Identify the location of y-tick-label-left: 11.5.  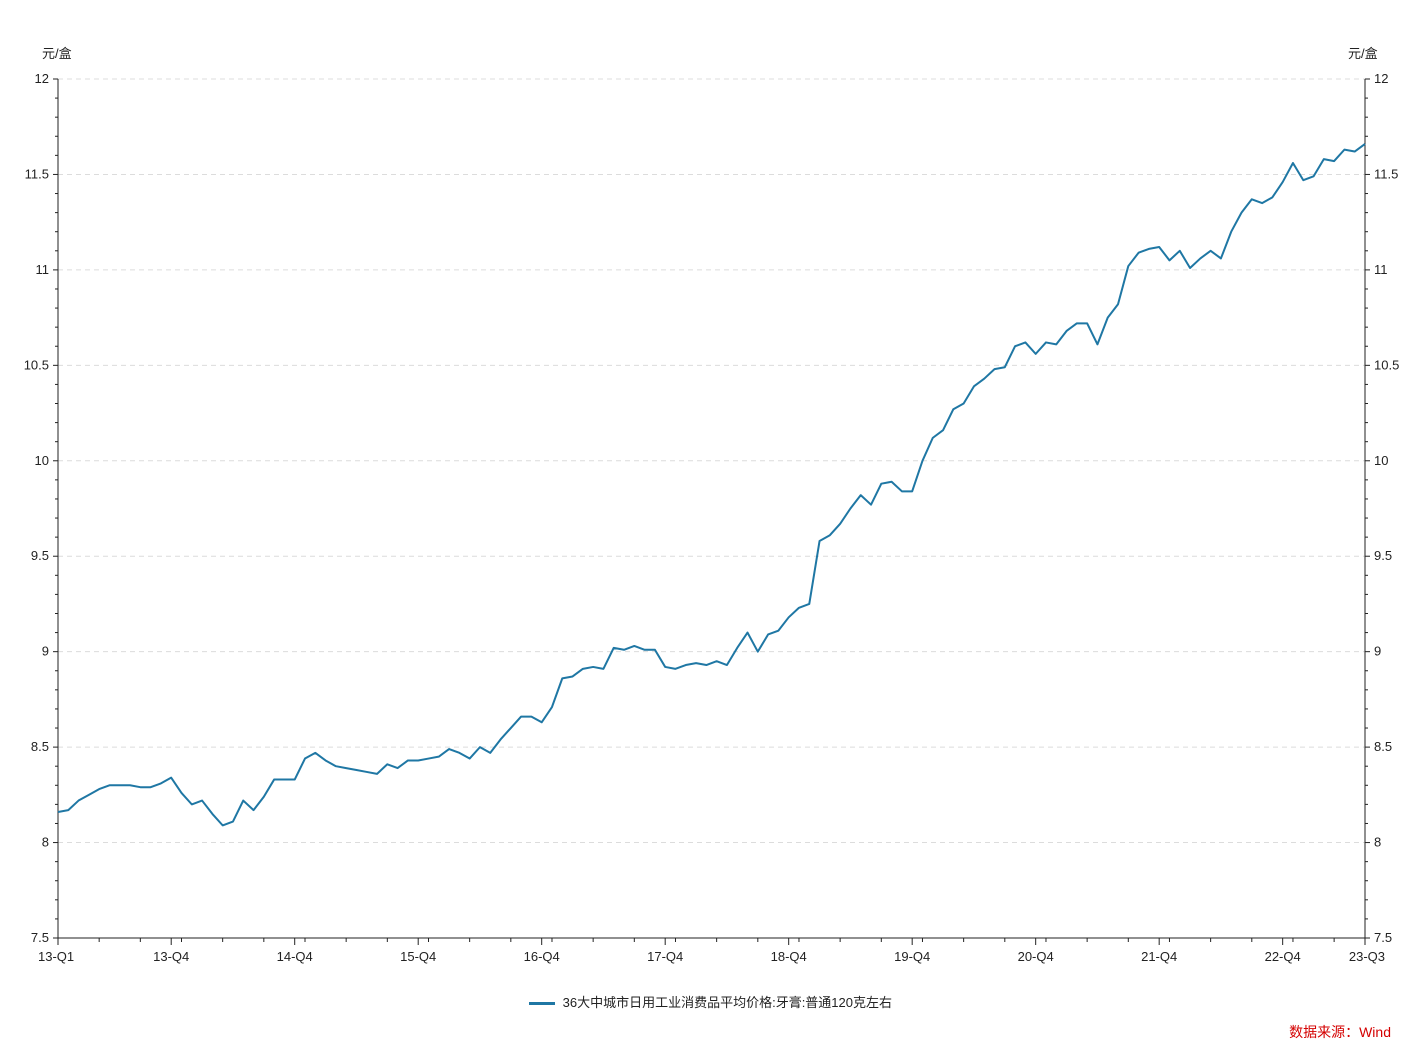
(37, 173).